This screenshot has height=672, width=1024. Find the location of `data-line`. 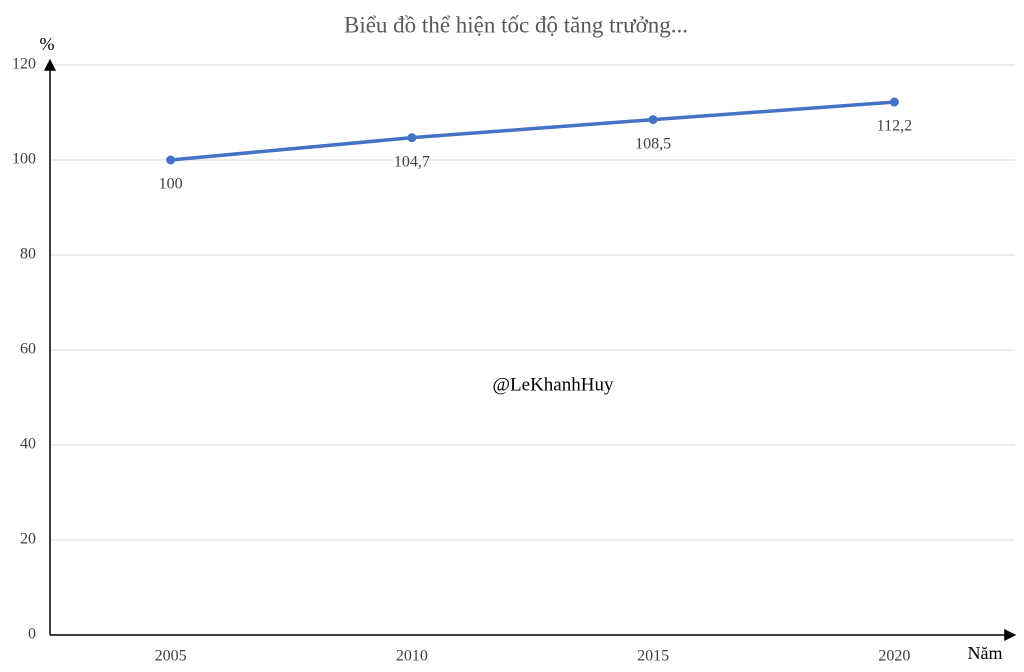

data-line is located at coordinates (532, 131).